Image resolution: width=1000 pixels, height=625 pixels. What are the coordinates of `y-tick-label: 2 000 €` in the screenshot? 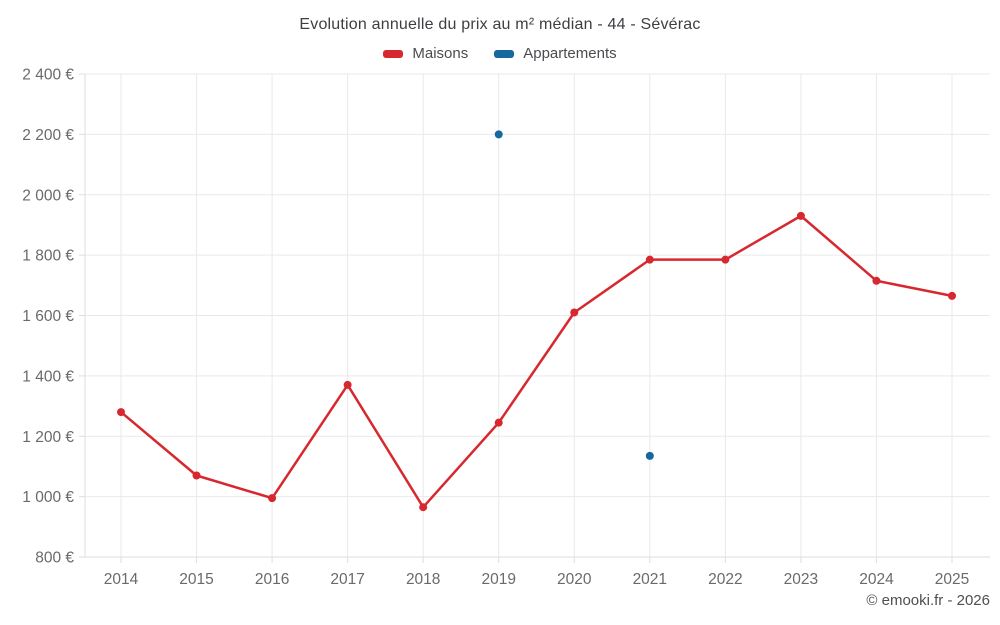 It's located at (48, 195).